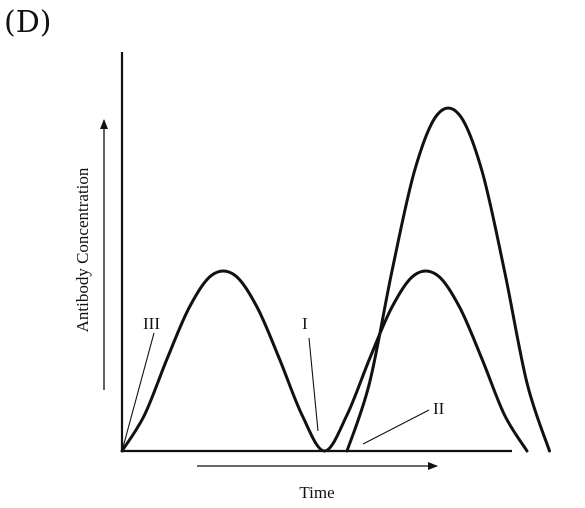  Describe the element at coordinates (138, 392) in the screenshot. I see `annotation-line-iii` at that location.